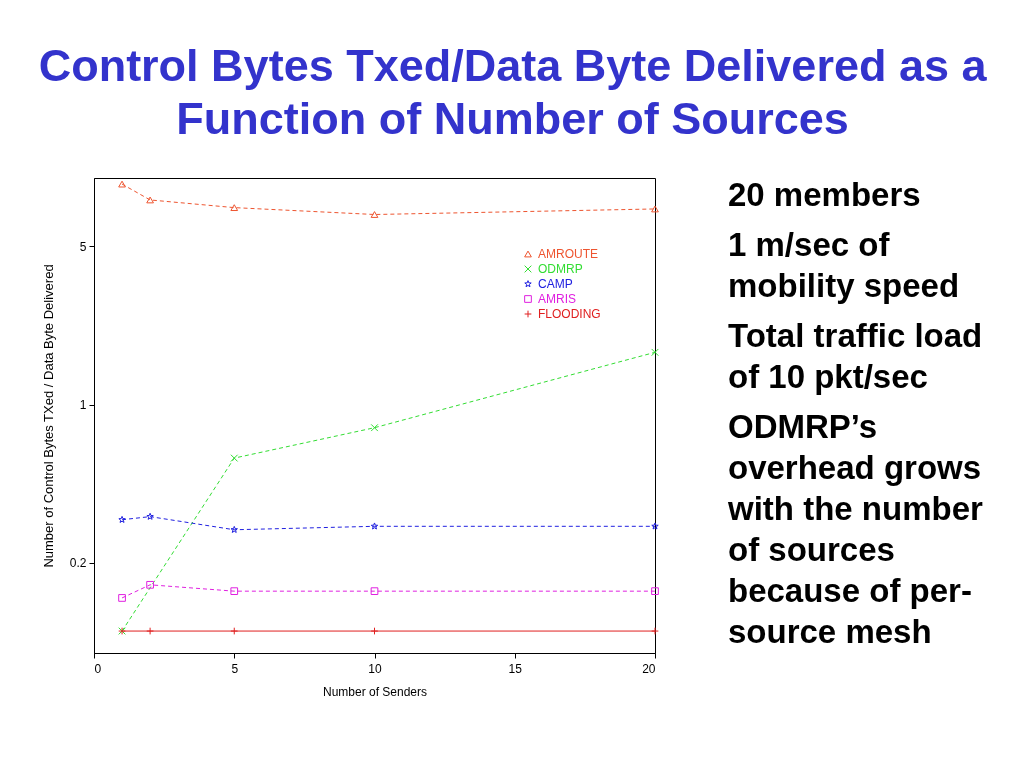 This screenshot has width=1024, height=768. What do you see at coordinates (98, 668) in the screenshot?
I see `x-tick-label: 0` at bounding box center [98, 668].